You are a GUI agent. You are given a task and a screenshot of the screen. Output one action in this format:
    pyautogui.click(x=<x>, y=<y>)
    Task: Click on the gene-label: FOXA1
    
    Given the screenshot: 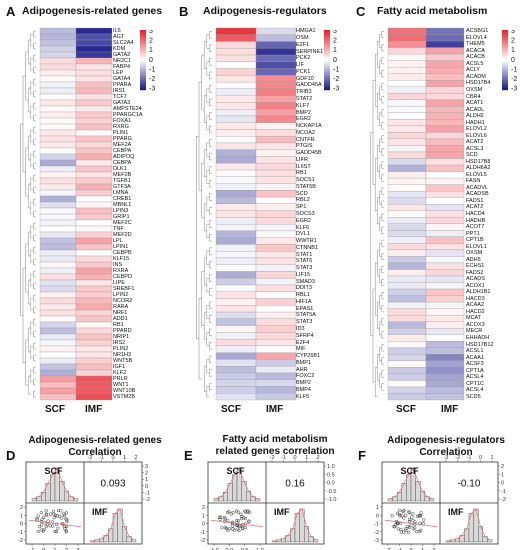 What is the action you would take?
    pyautogui.click(x=122, y=121)
    